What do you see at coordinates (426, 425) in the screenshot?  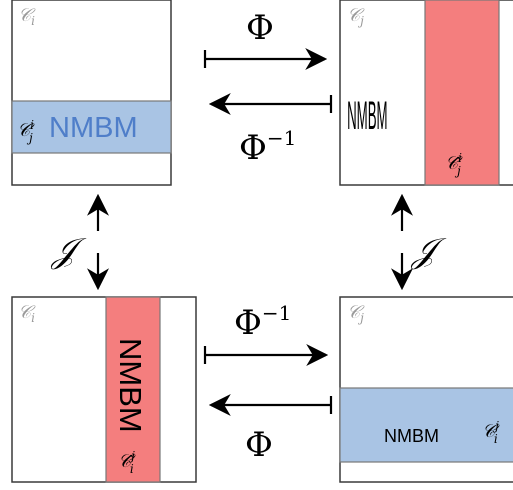 I see `blue-strip-bottom` at bounding box center [426, 425].